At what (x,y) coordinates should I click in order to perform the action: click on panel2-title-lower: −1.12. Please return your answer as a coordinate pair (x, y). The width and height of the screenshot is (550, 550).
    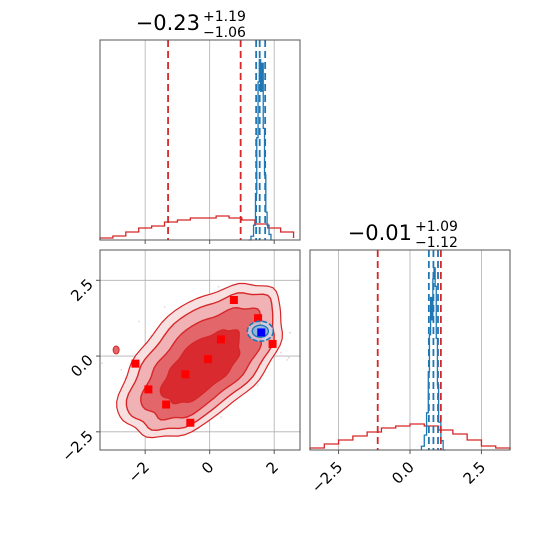
    Looking at the image, I should click on (436, 243).